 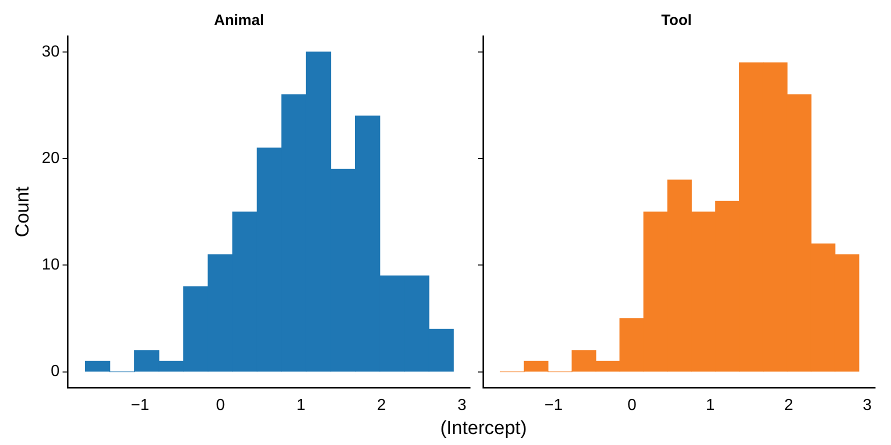 I want to click on chart-title: Tool, so click(x=676, y=21).